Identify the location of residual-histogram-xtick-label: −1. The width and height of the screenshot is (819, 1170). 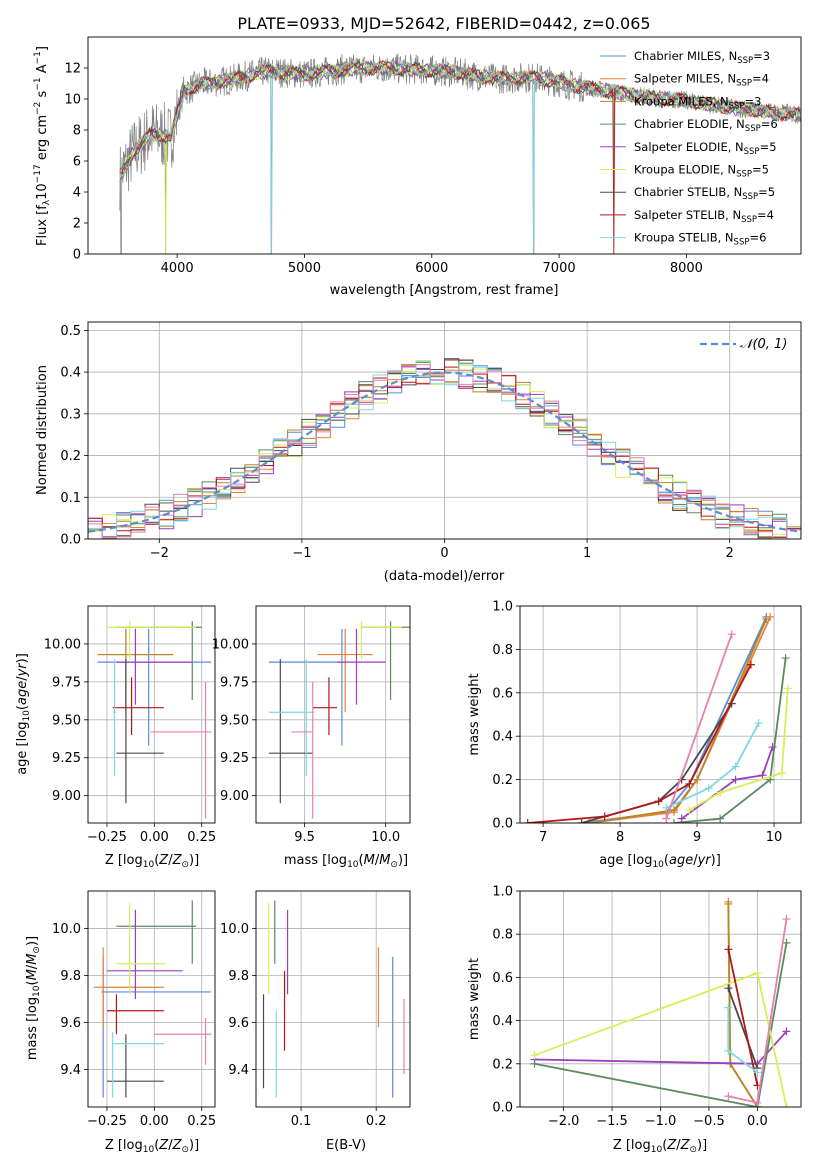
(301, 553).